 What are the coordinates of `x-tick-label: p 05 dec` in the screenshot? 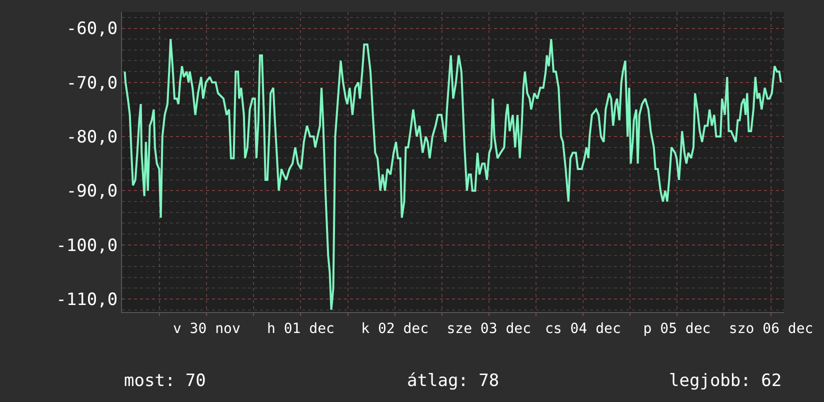 It's located at (677, 328).